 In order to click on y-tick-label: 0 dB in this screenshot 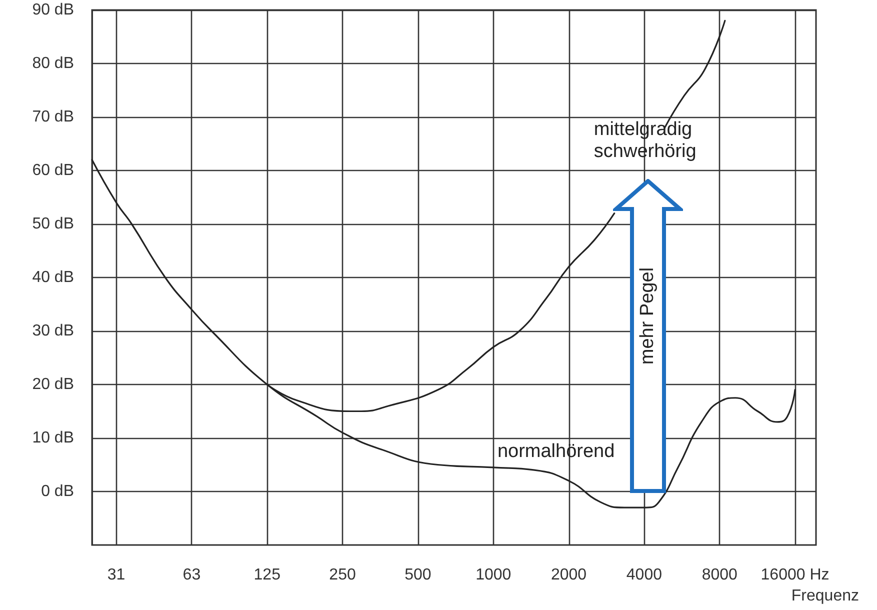, I will do `click(57, 491)`.